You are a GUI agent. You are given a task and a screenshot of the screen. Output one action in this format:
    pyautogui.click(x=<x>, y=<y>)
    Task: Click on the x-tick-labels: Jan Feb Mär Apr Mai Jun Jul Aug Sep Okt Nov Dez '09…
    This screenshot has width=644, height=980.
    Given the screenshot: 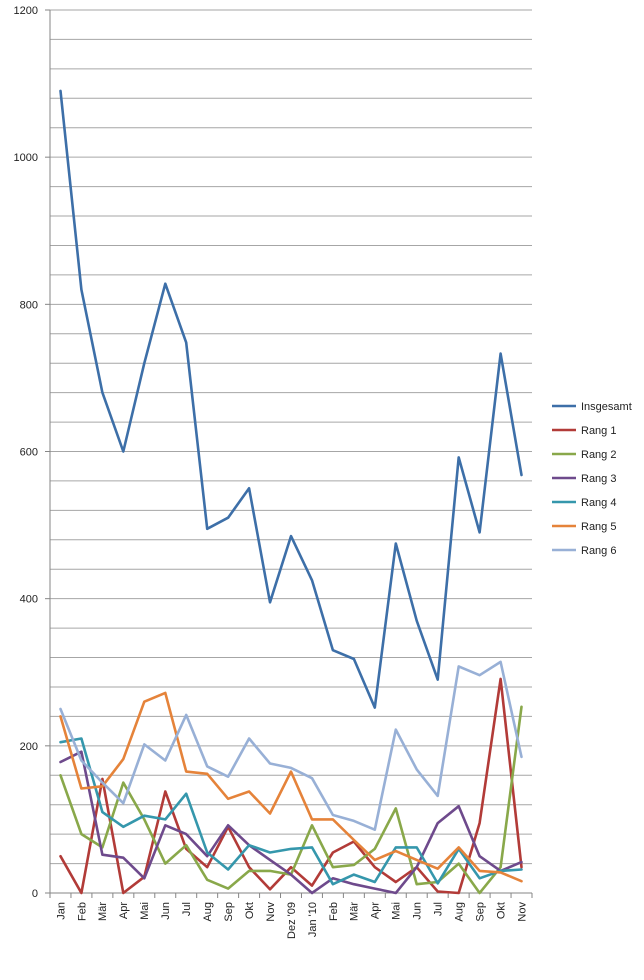 What is the action you would take?
    pyautogui.click(x=291, y=920)
    